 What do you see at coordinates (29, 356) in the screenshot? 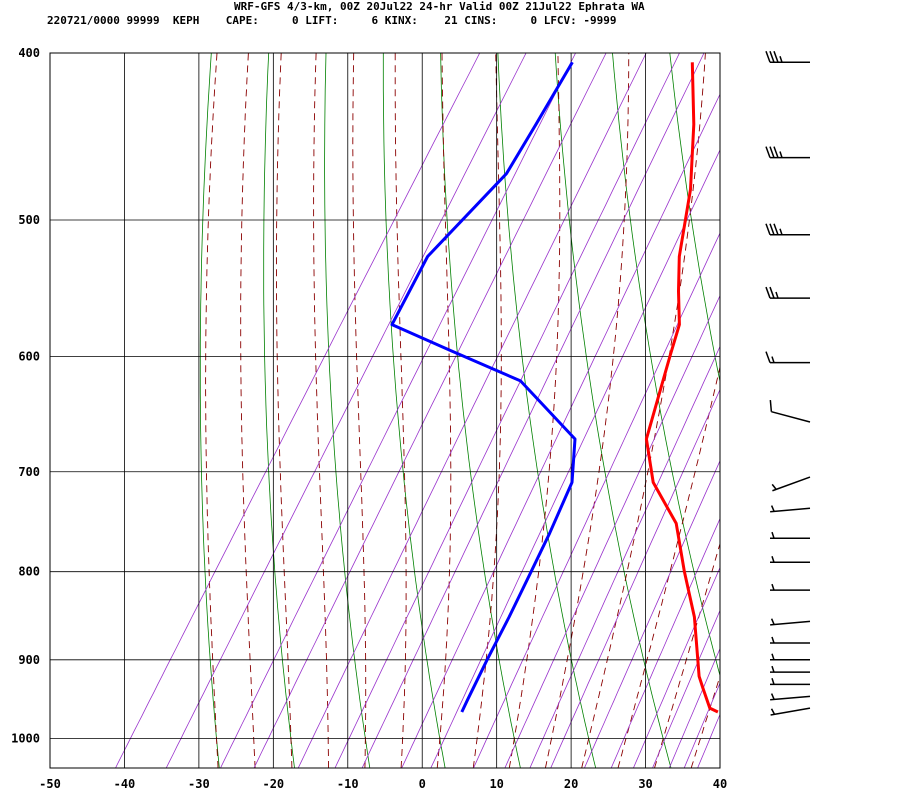
I see `y-tick-label: 600` at bounding box center [29, 356].